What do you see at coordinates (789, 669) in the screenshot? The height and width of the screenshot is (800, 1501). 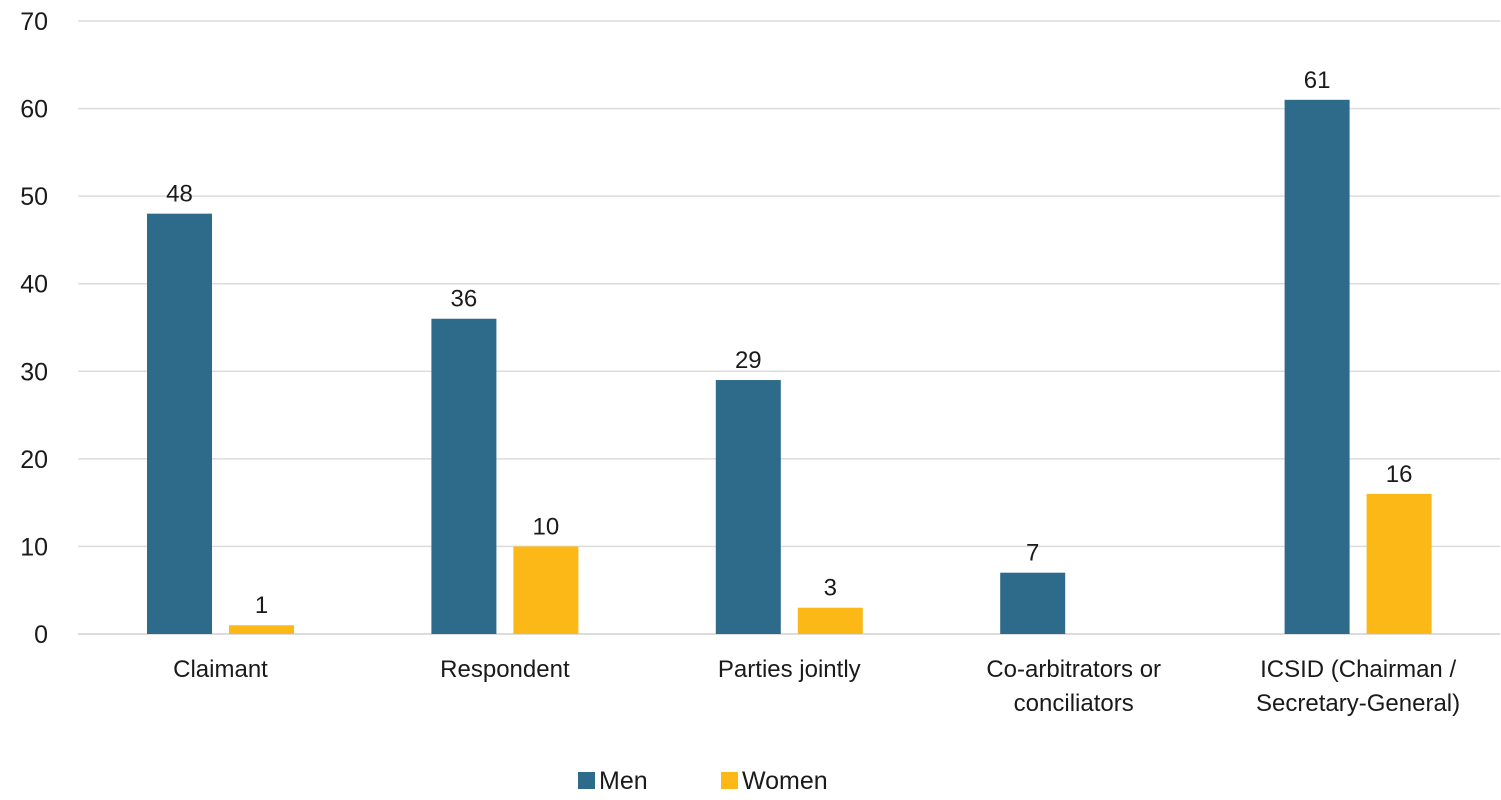 I see `x-category-label: Parties jointly` at bounding box center [789, 669].